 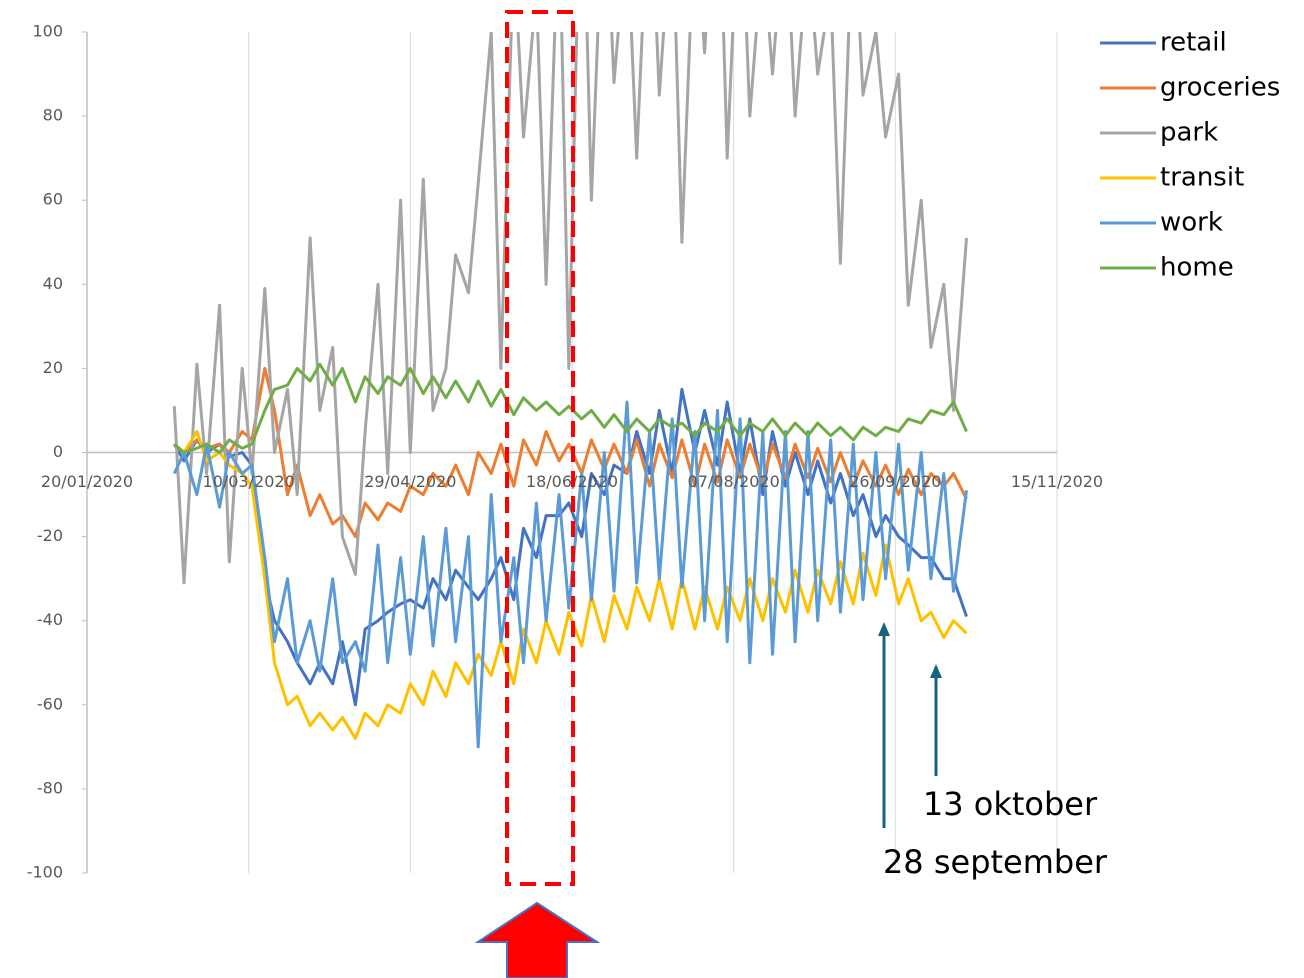 I want to click on legend-label: work, so click(x=1191, y=223).